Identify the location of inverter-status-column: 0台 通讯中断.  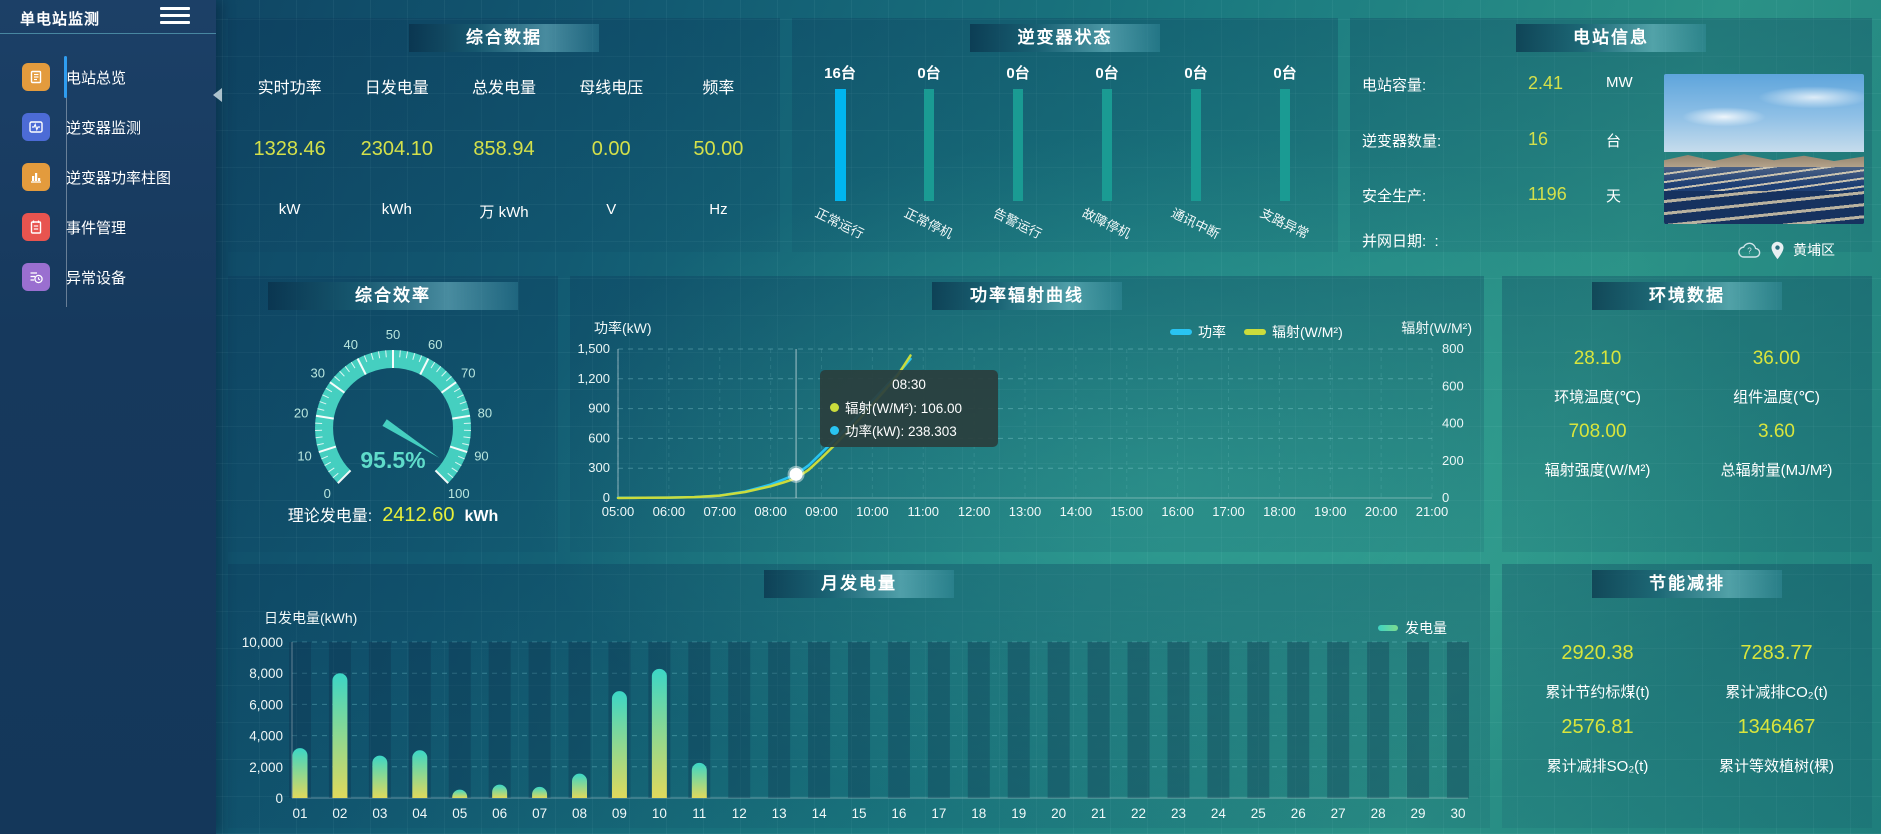
(1196, 152).